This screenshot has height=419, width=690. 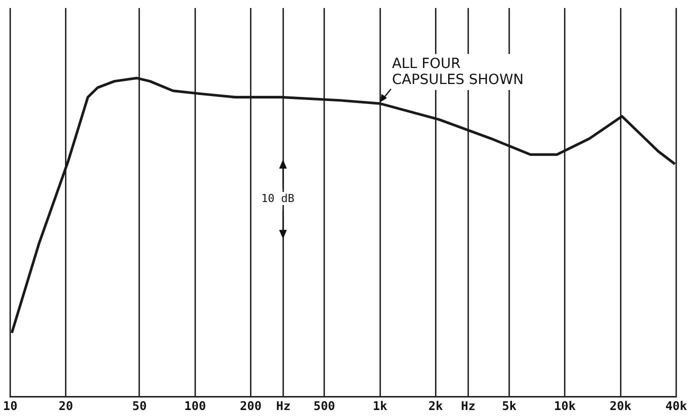 I want to click on annotation: ALL FOUR CAPSULES SHOWN, so click(x=458, y=72).